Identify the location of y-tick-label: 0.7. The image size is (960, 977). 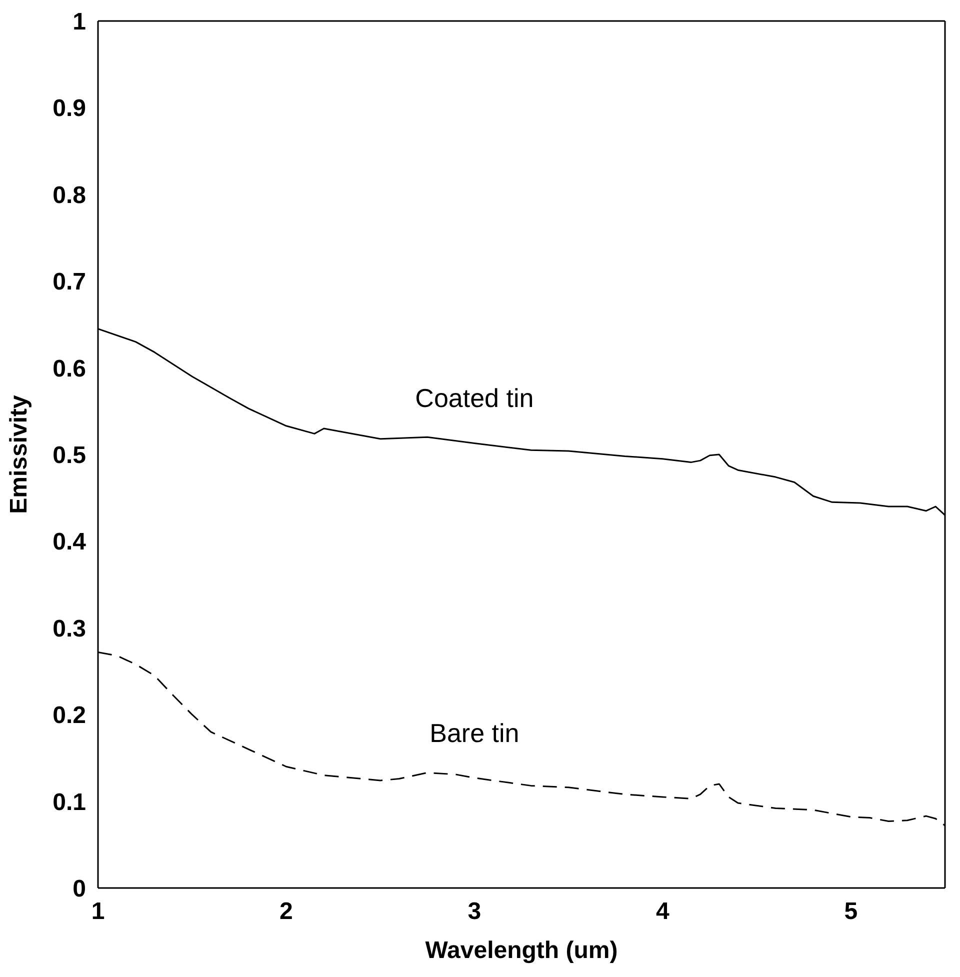
(69, 282).